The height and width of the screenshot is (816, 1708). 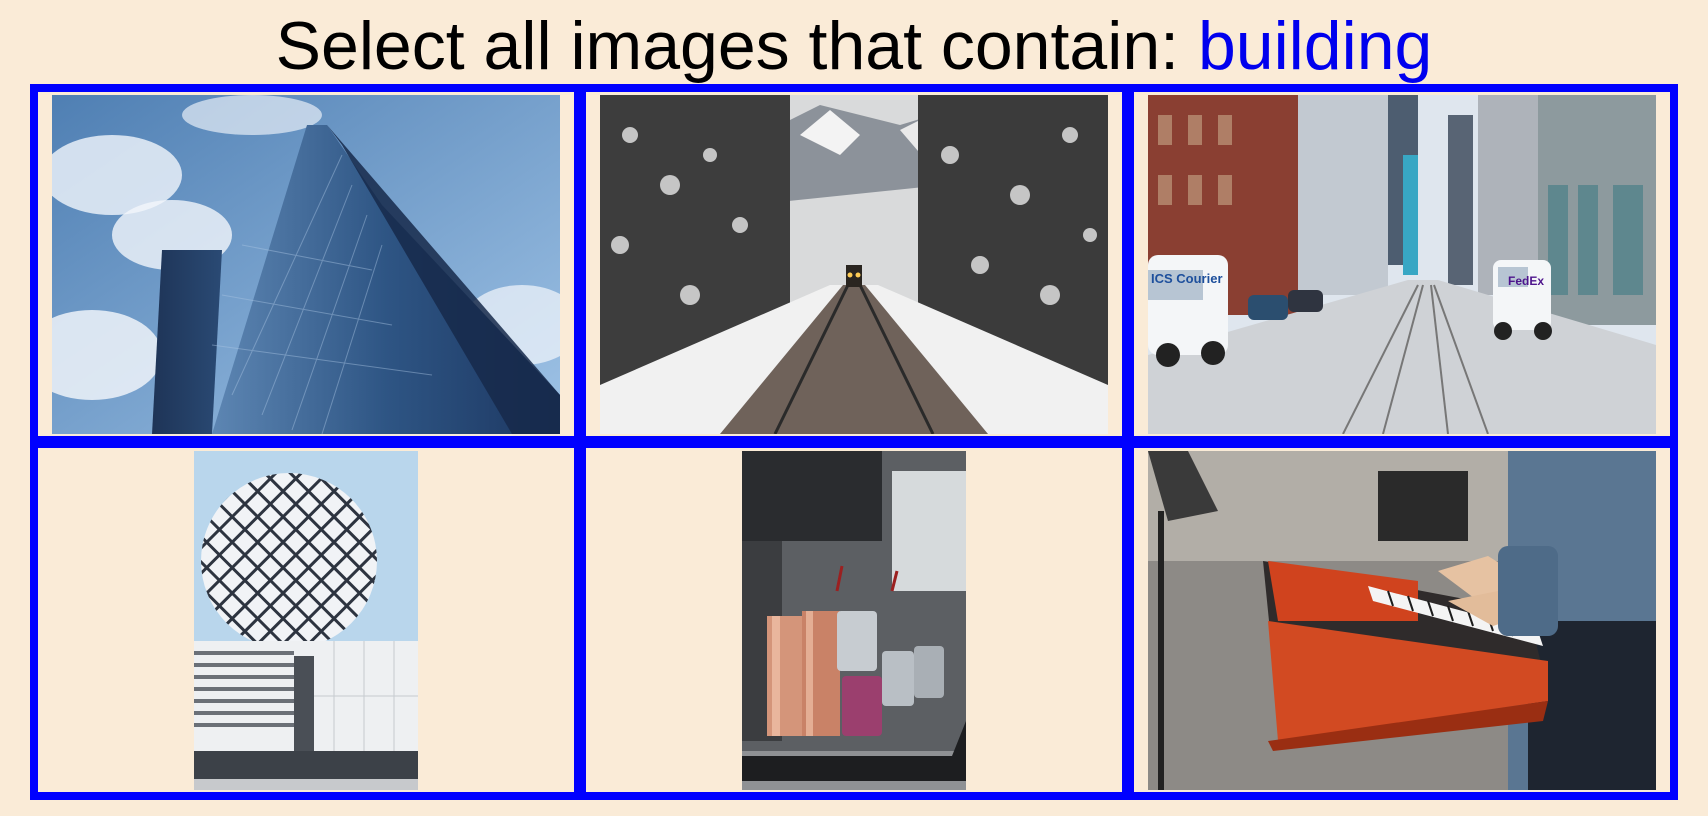 What do you see at coordinates (736, 46) in the screenshot?
I see `captcha-prompt-text: Select all images that contain:` at bounding box center [736, 46].